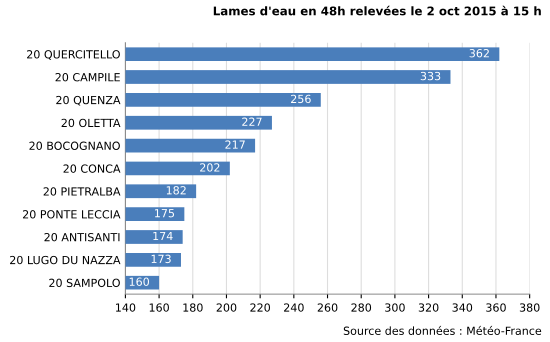 This screenshot has height=342, width=550. Describe the element at coordinates (88, 101) in the screenshot. I see `y-tick-label: 20 QUENZA` at that location.